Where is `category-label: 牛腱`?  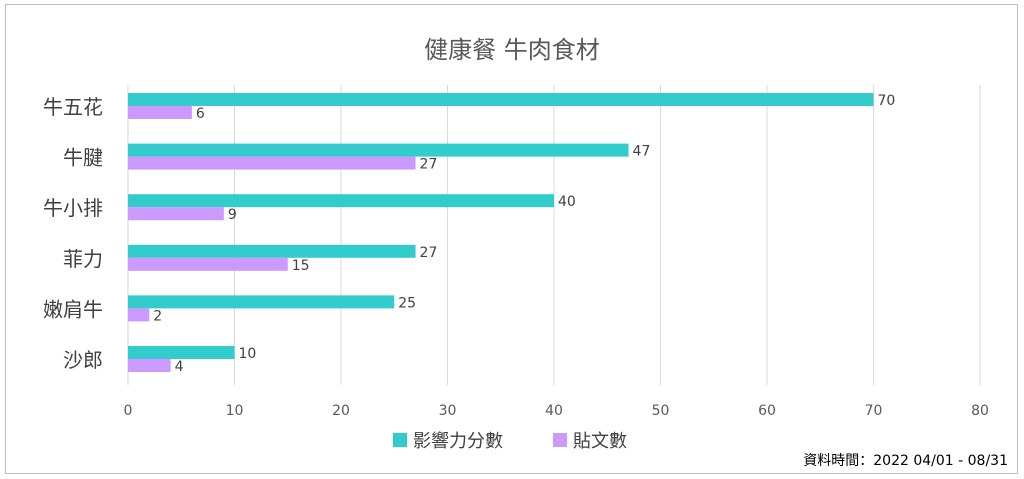 category-label: 牛腱 is located at coordinates (83, 158).